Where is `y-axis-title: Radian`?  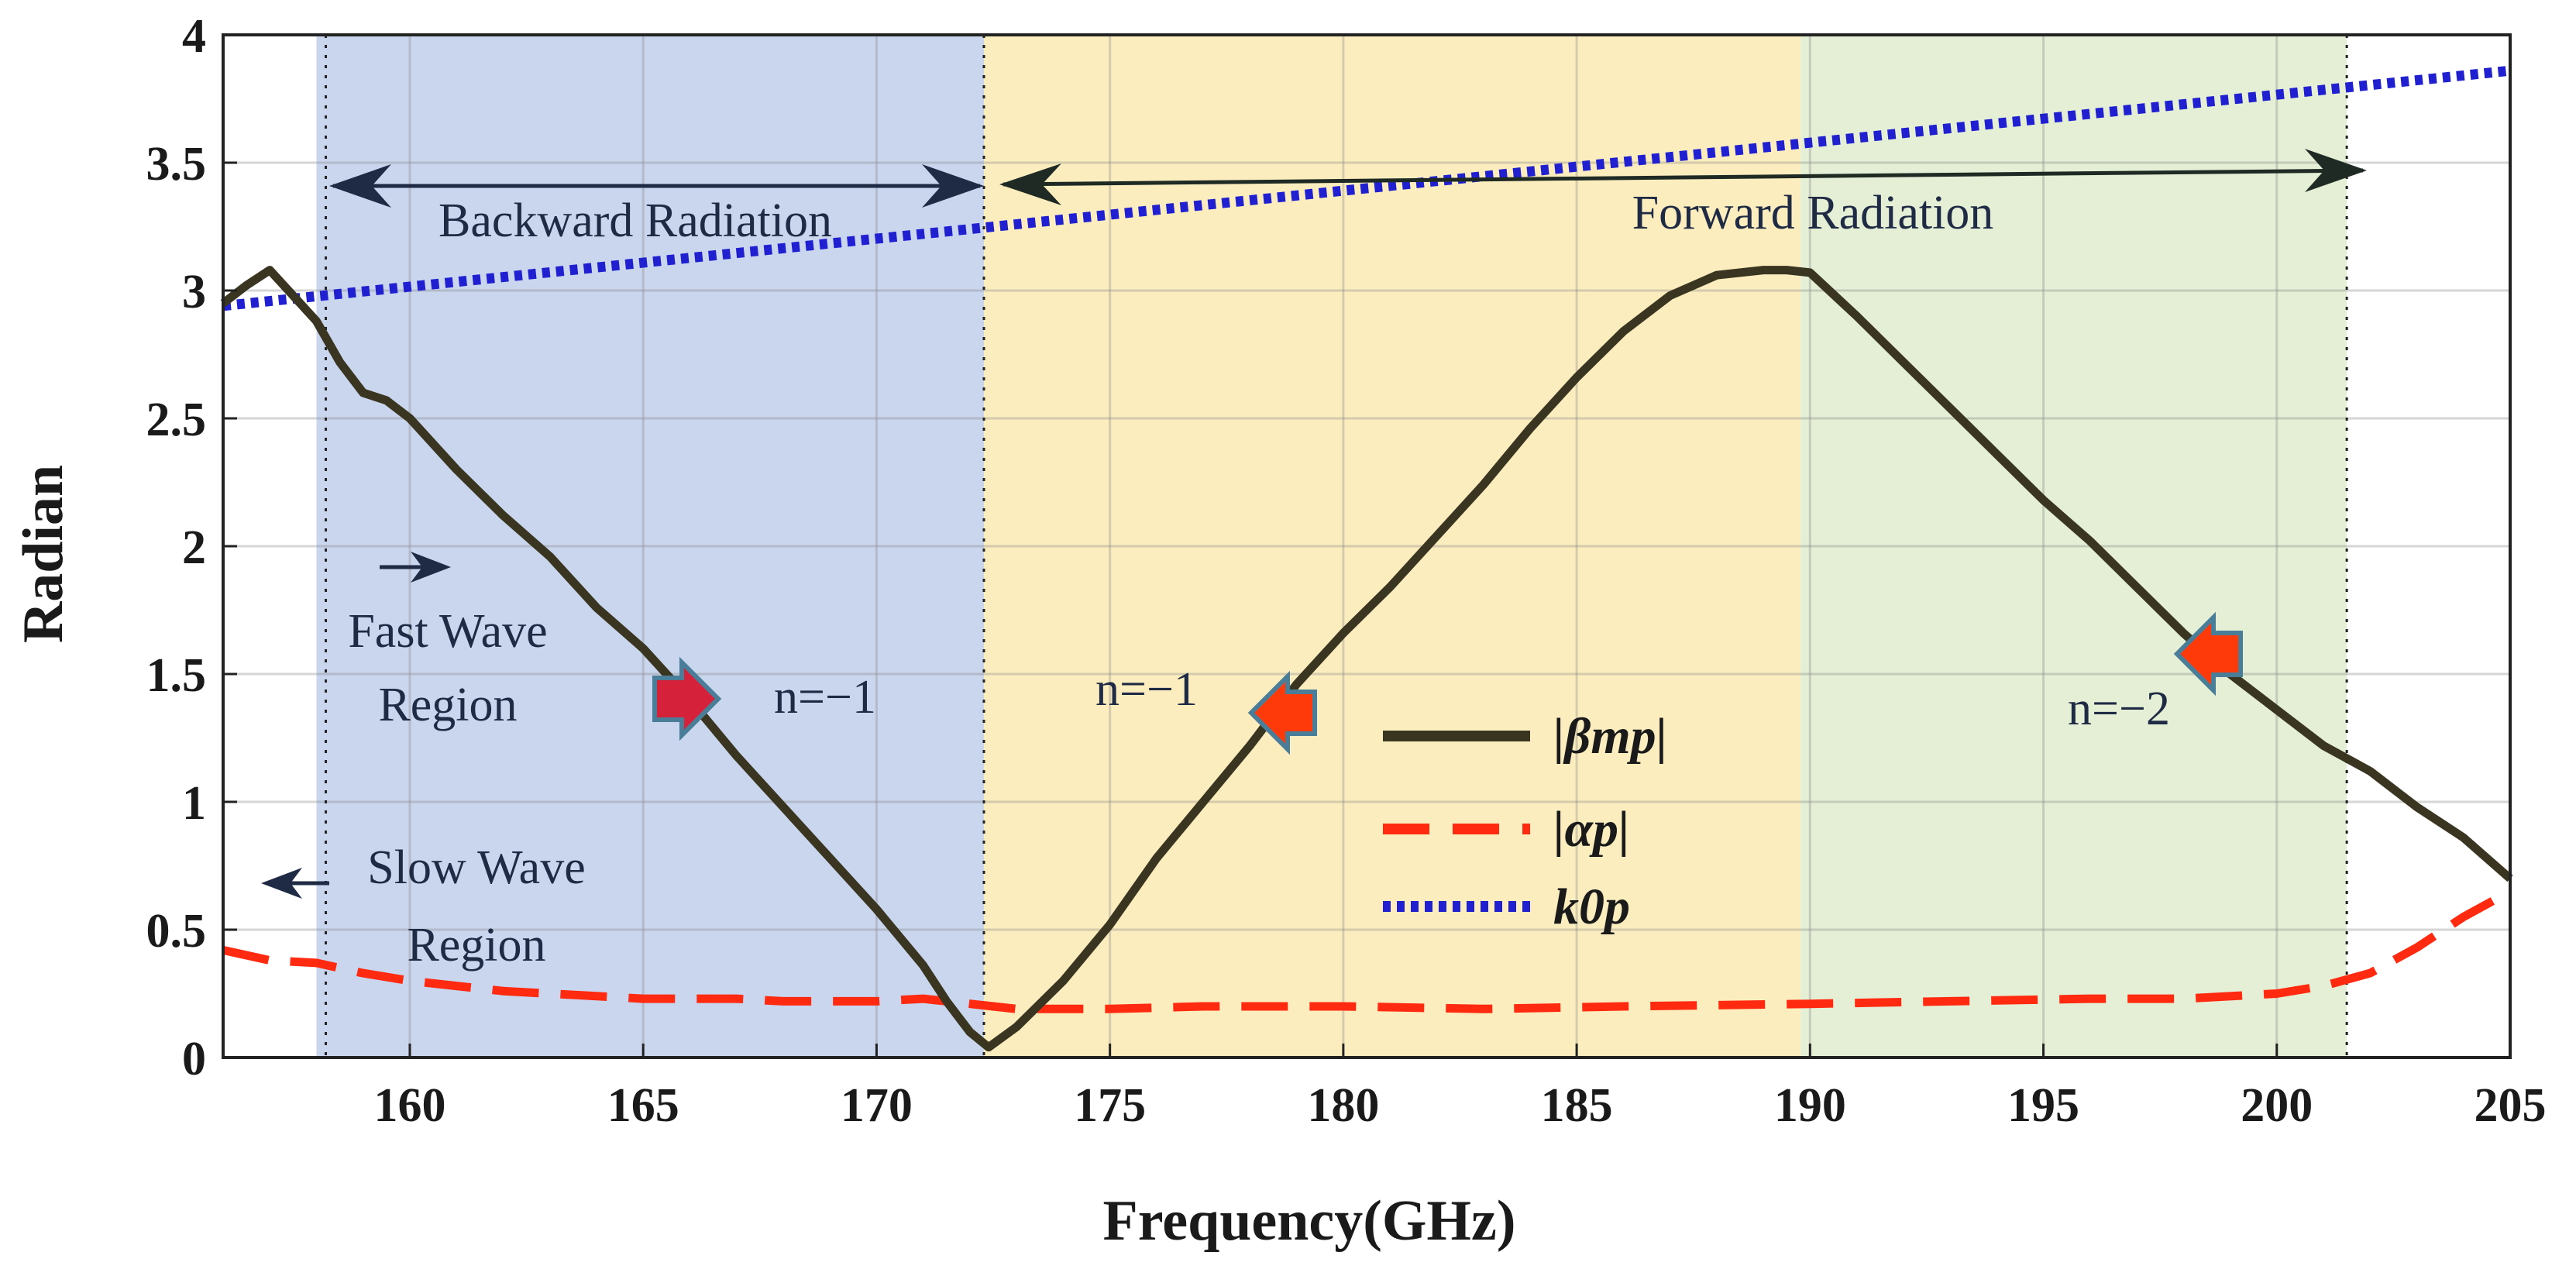 y-axis-title: Radian is located at coordinates (43, 554).